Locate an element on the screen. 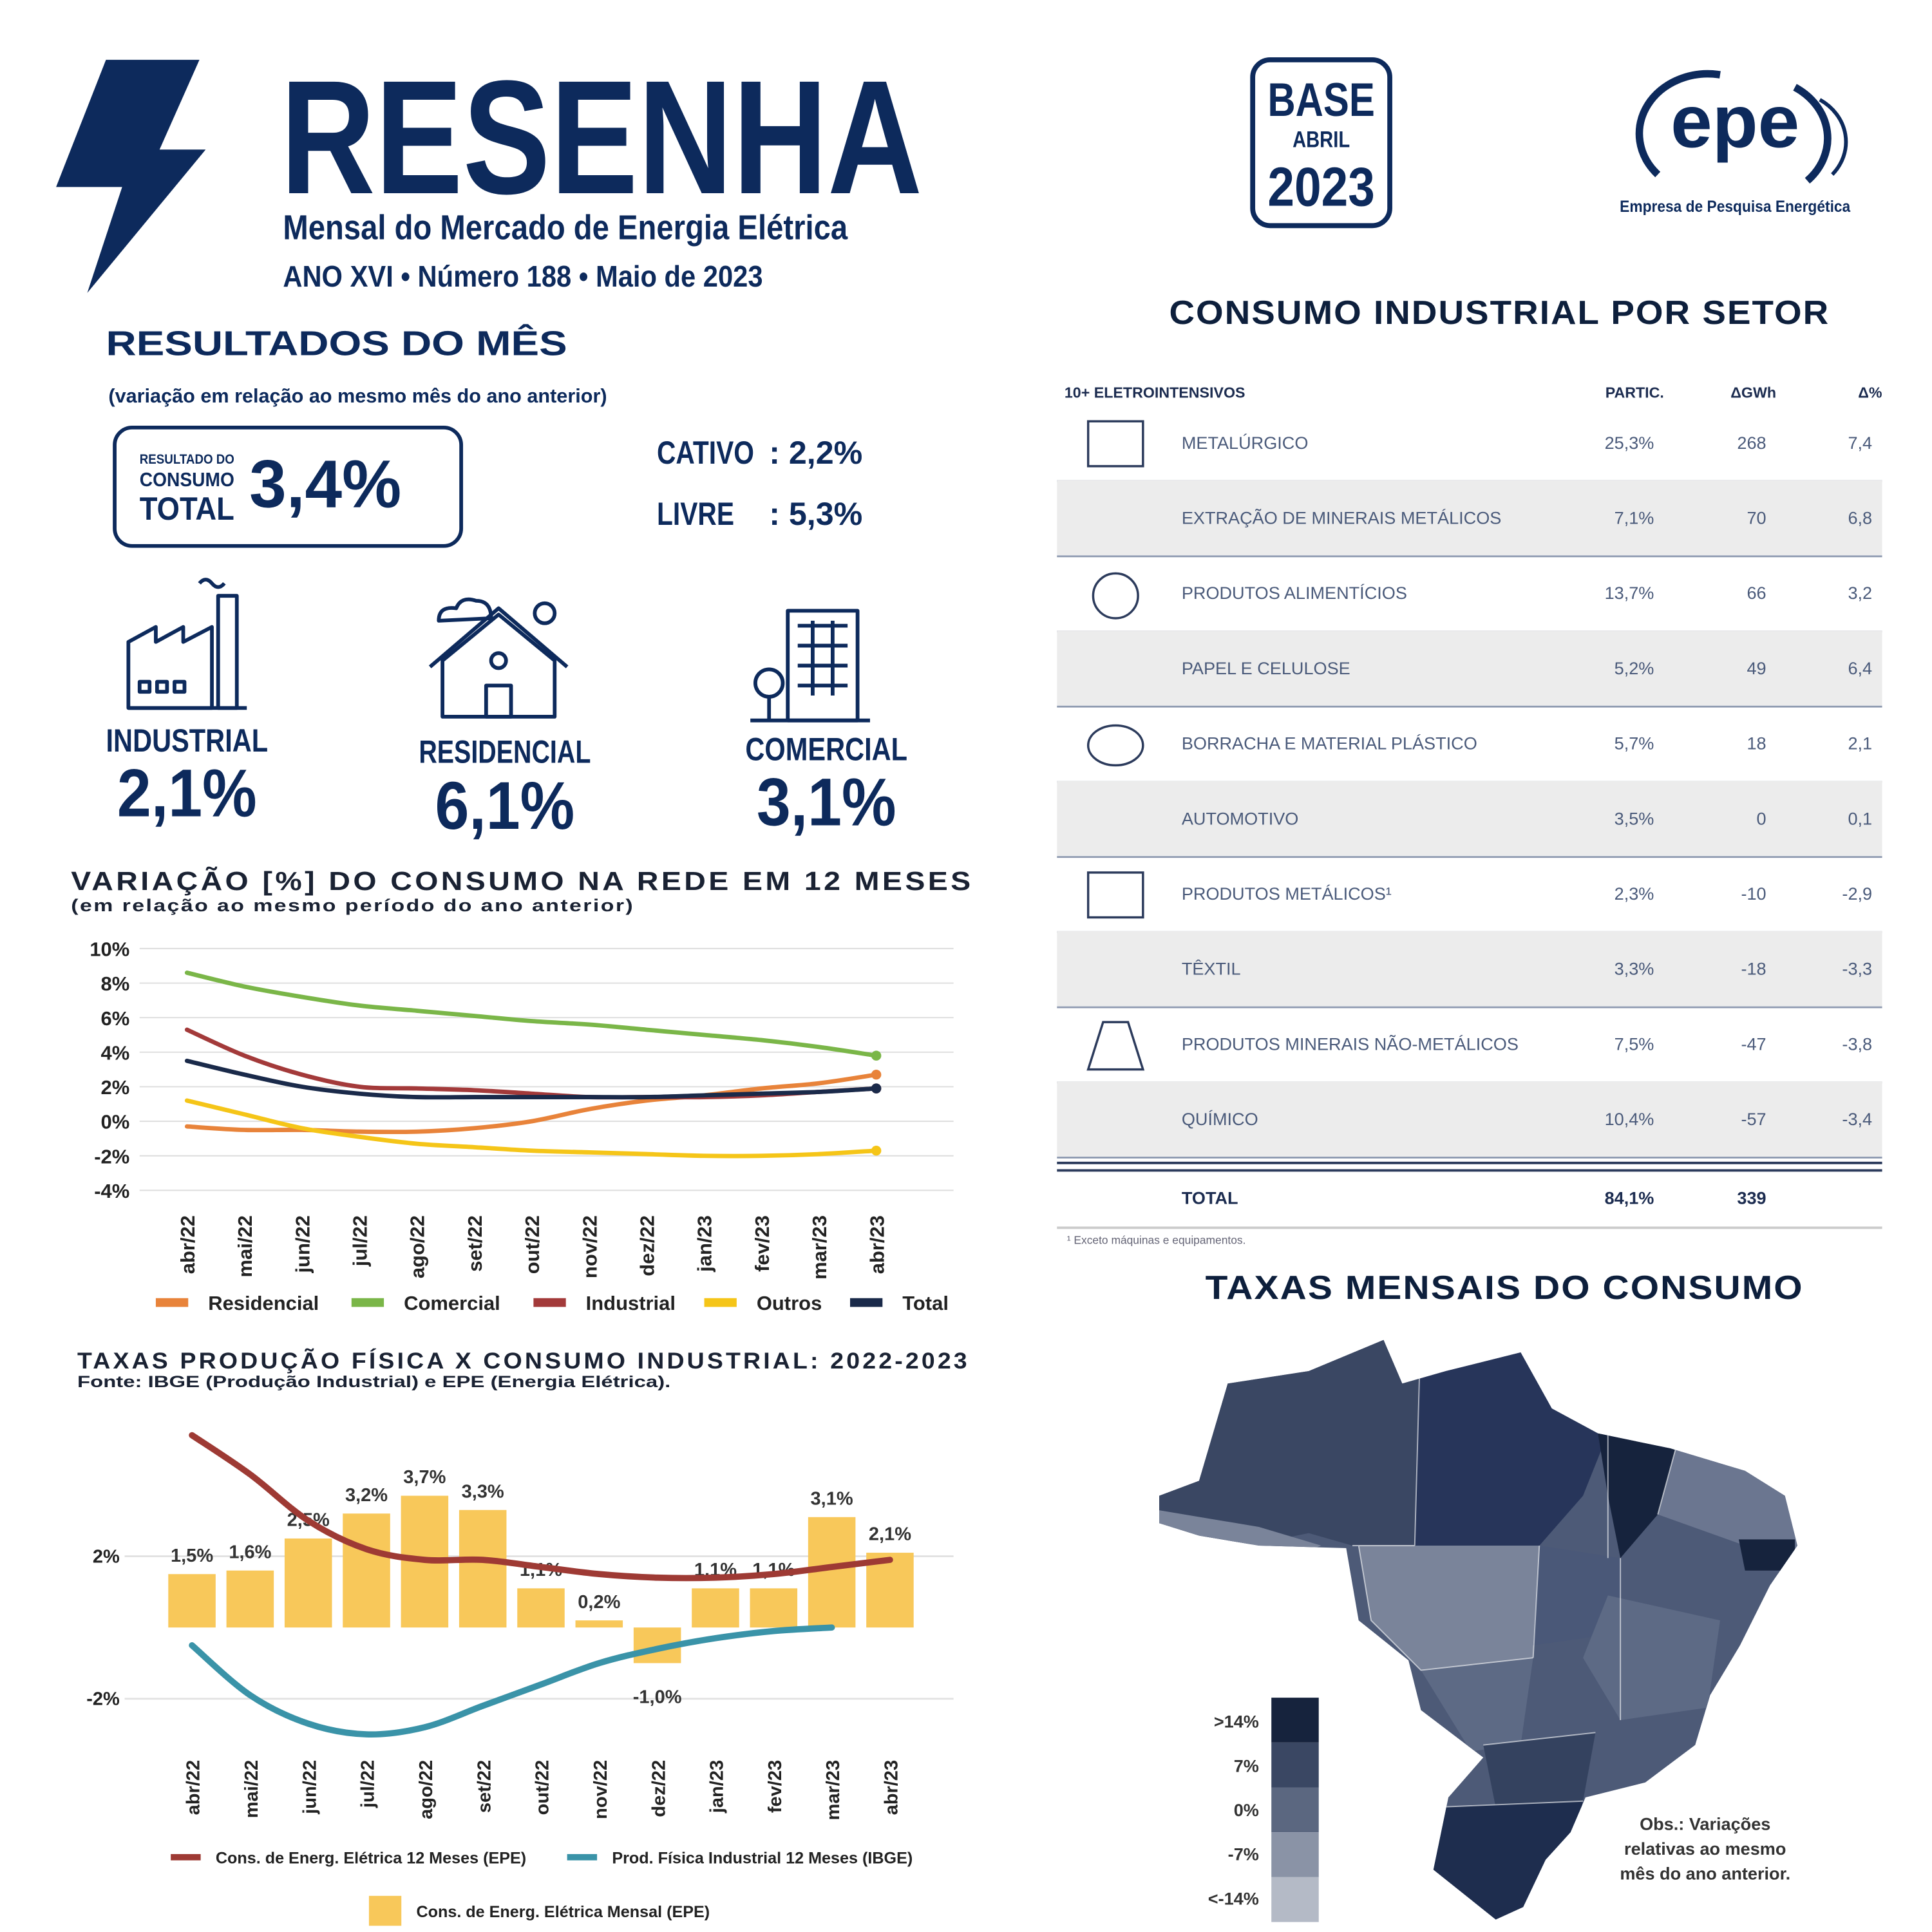  badge-text: BASE is located at coordinates (1320, 100).